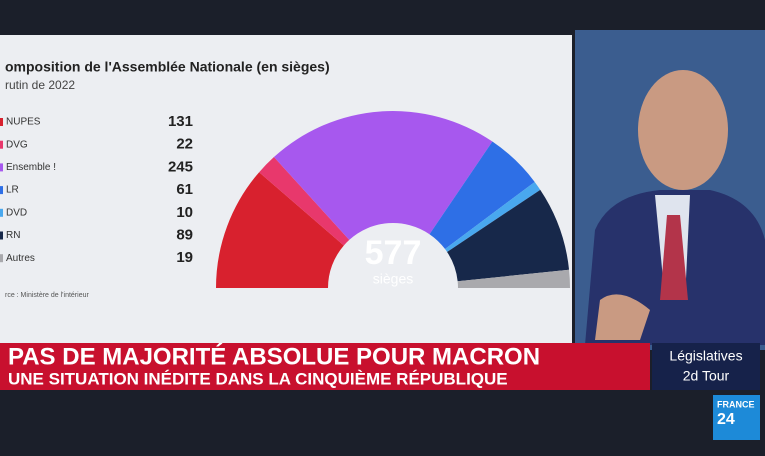 This screenshot has height=456, width=765. What do you see at coordinates (184, 257) in the screenshot?
I see `value-label: 19` at bounding box center [184, 257].